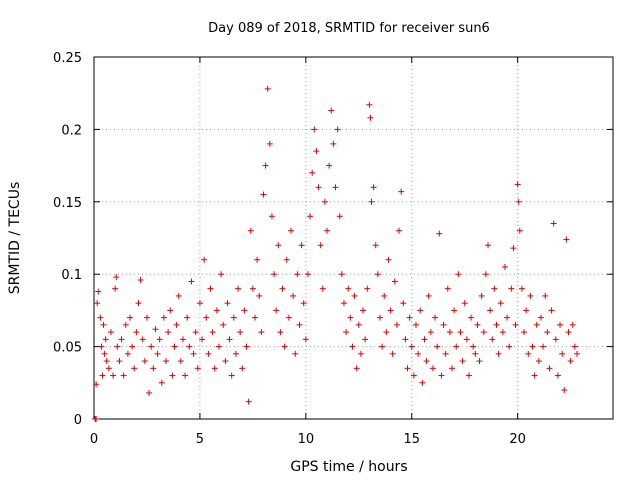  Describe the element at coordinates (67, 348) in the screenshot. I see `y-tick-label: 0.05` at that location.